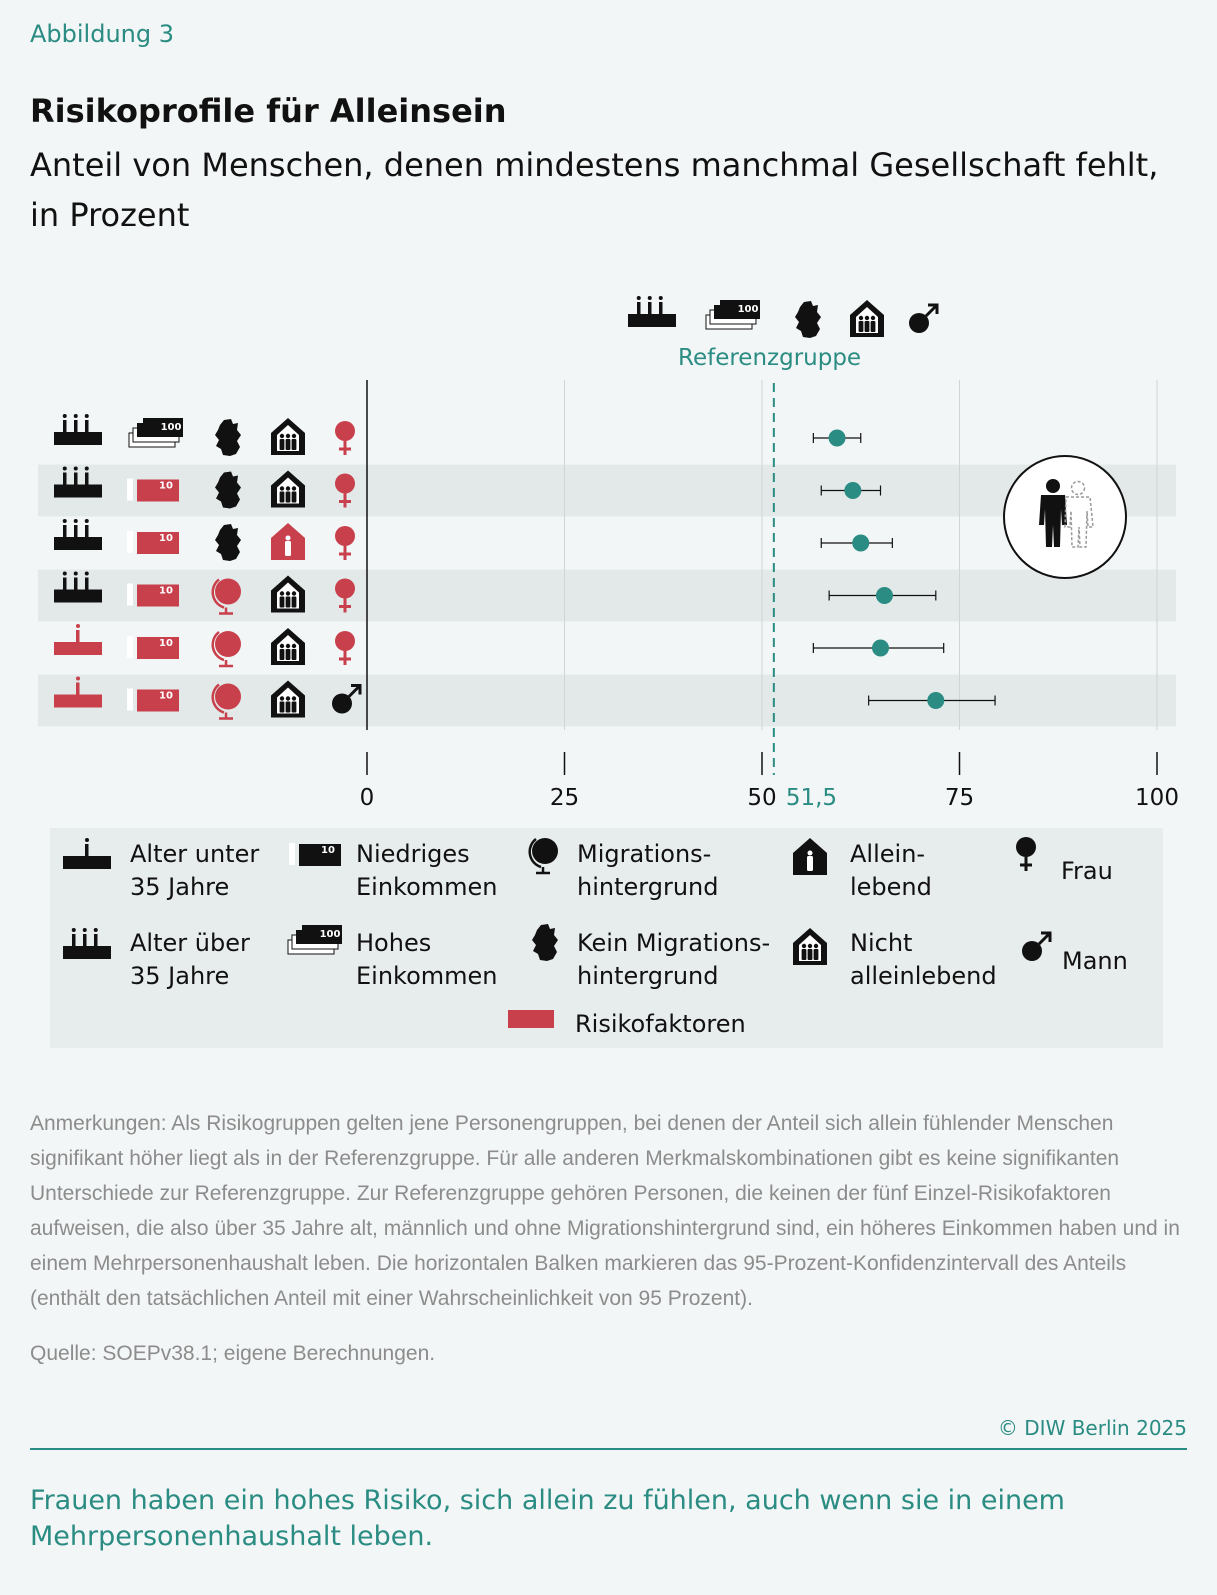  What do you see at coordinates (1037, 946) in the screenshot?
I see `legend-male-icon` at bounding box center [1037, 946].